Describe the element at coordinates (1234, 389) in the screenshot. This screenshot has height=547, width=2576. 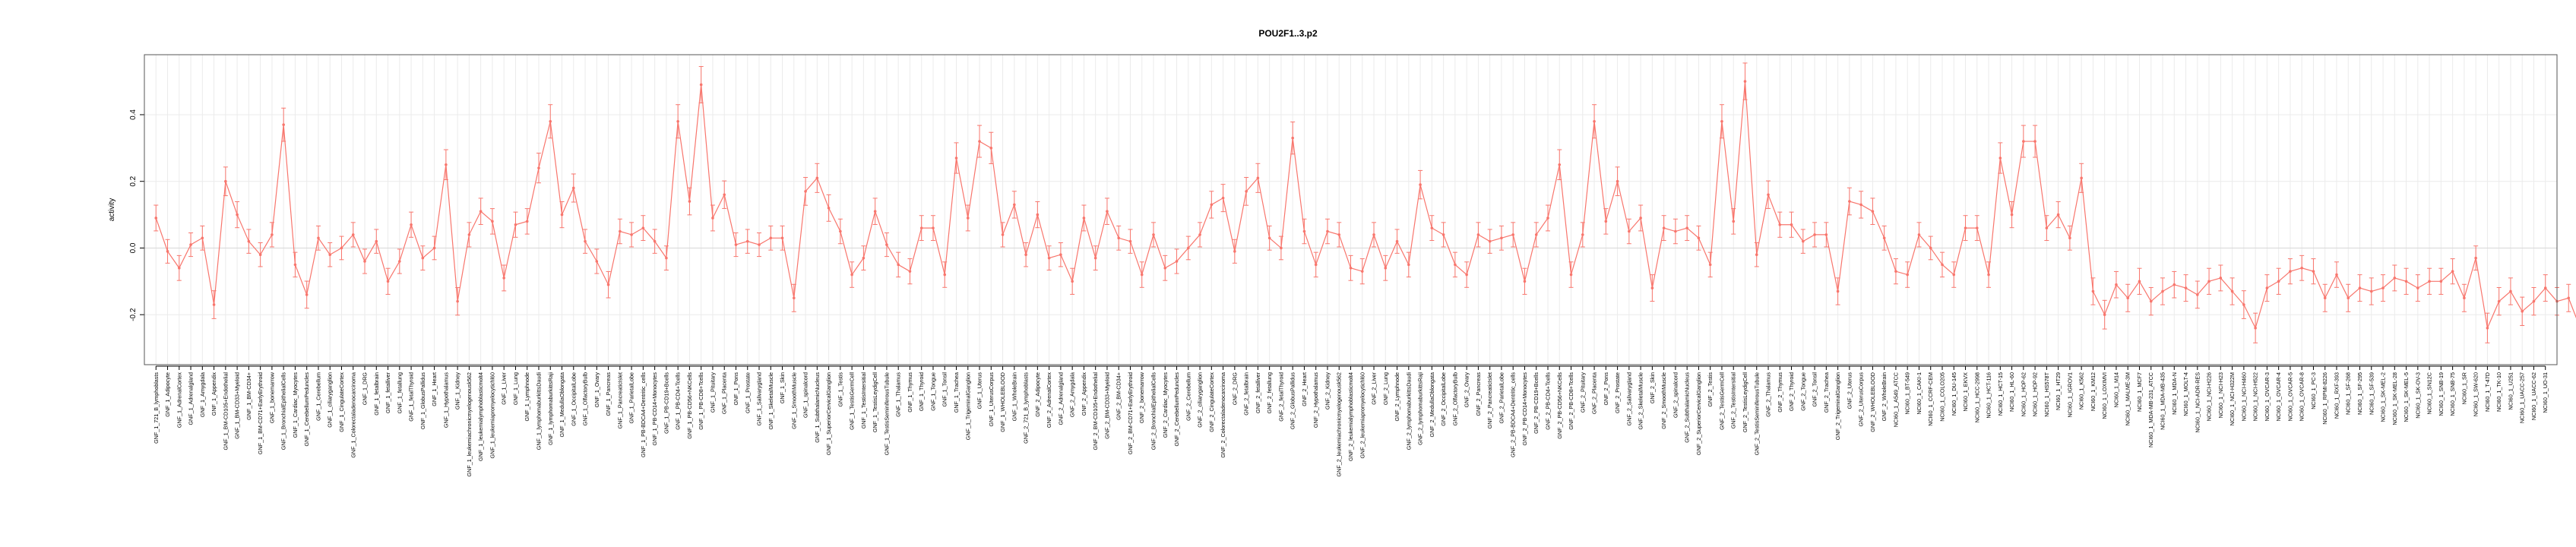
I see `x-tick-label: GNF_2_DRG` at that location.